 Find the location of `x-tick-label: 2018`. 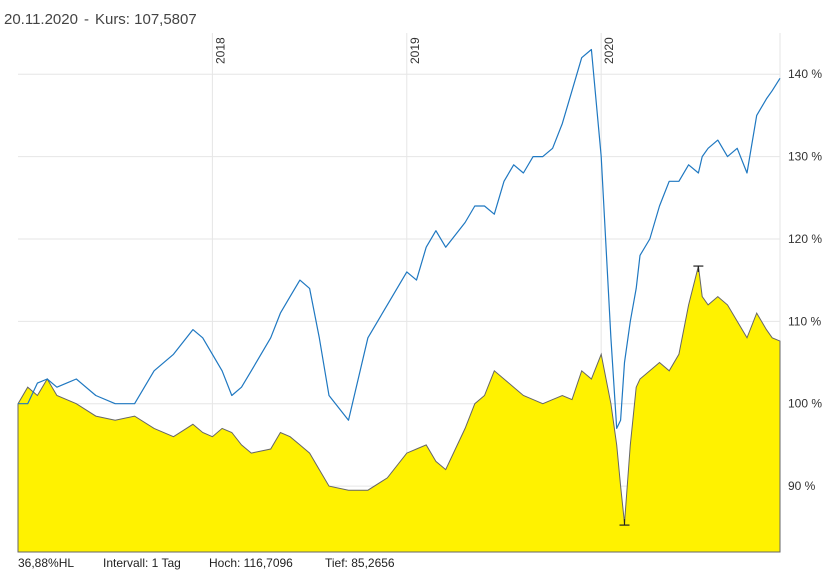

x-tick-label: 2018 is located at coordinates (220, 50).